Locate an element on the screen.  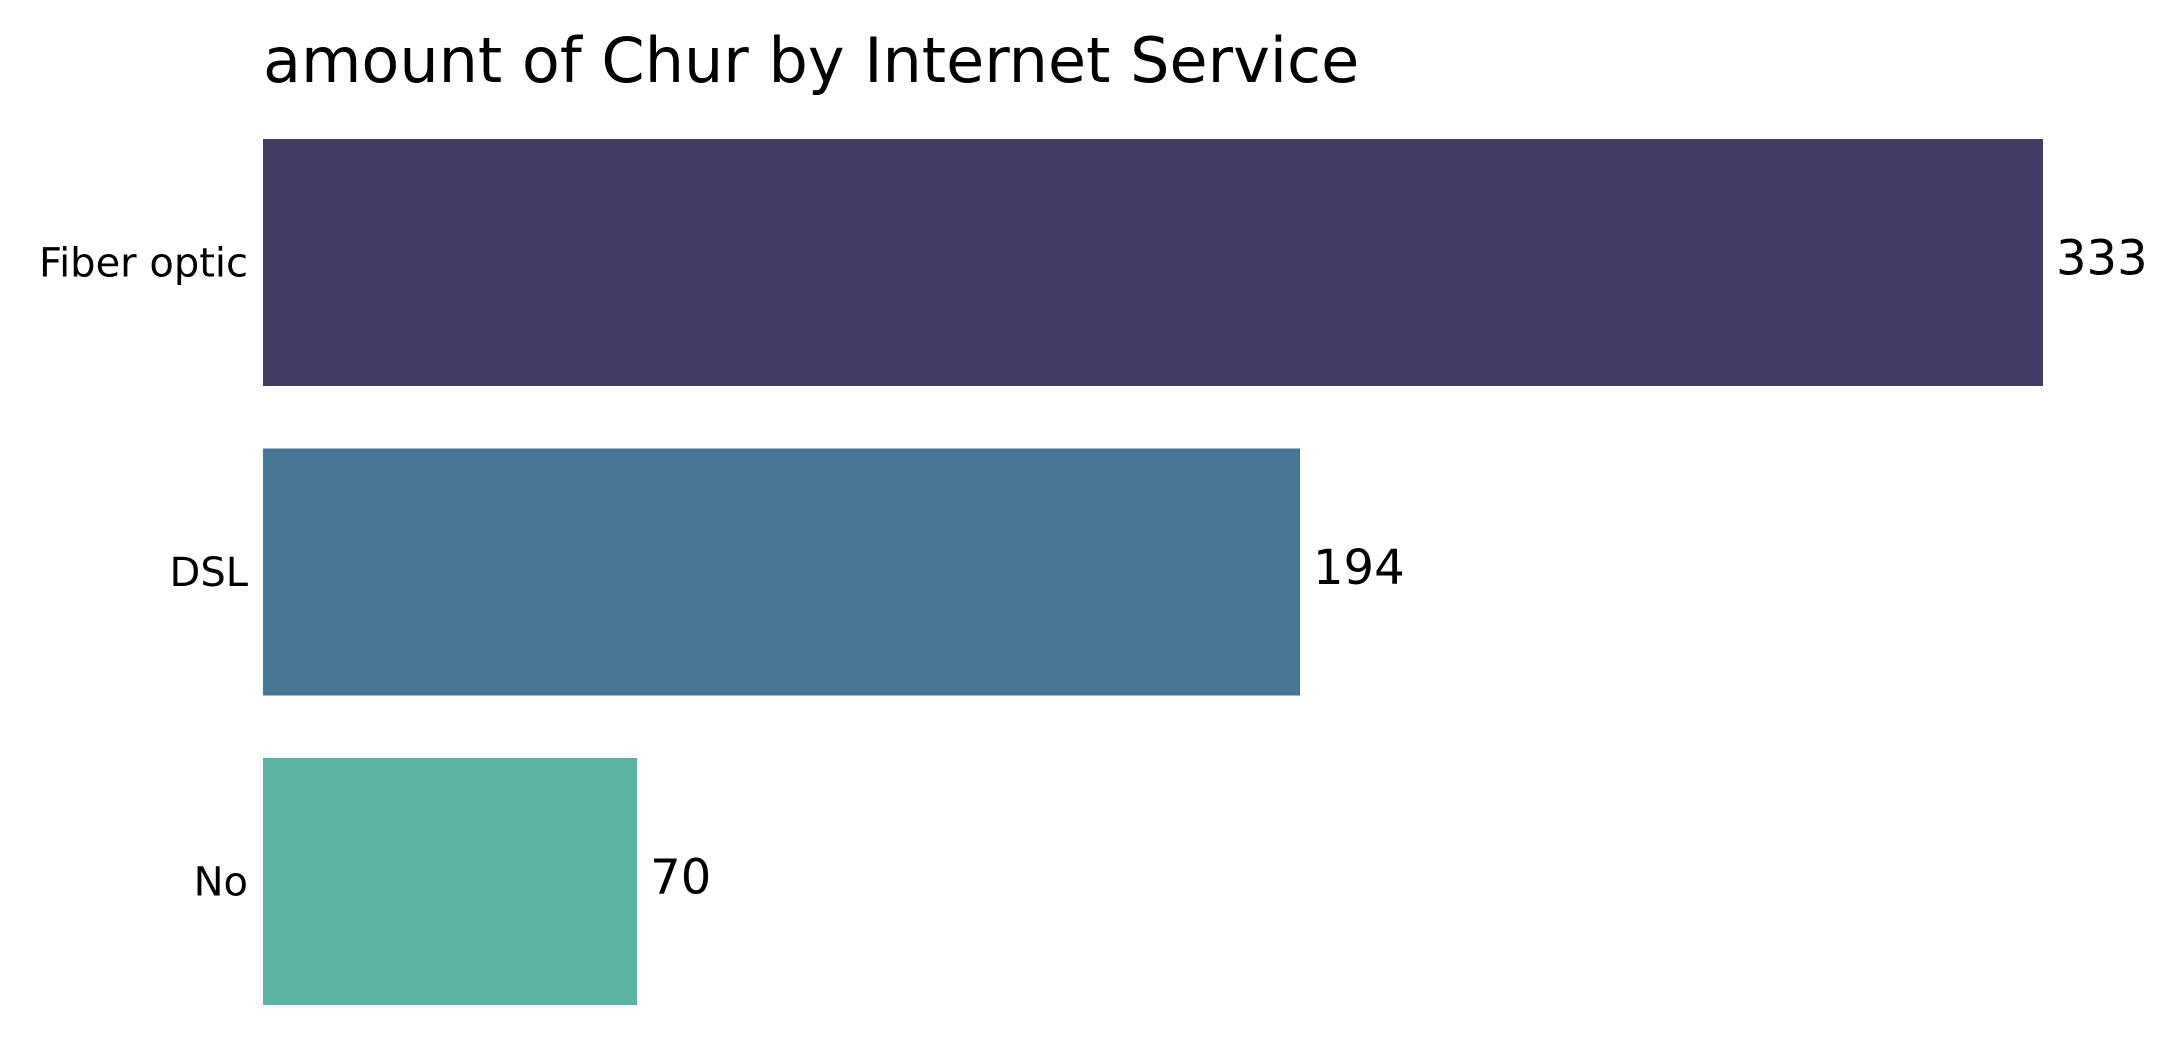
bar-value-label: 194 is located at coordinates (1359, 568).